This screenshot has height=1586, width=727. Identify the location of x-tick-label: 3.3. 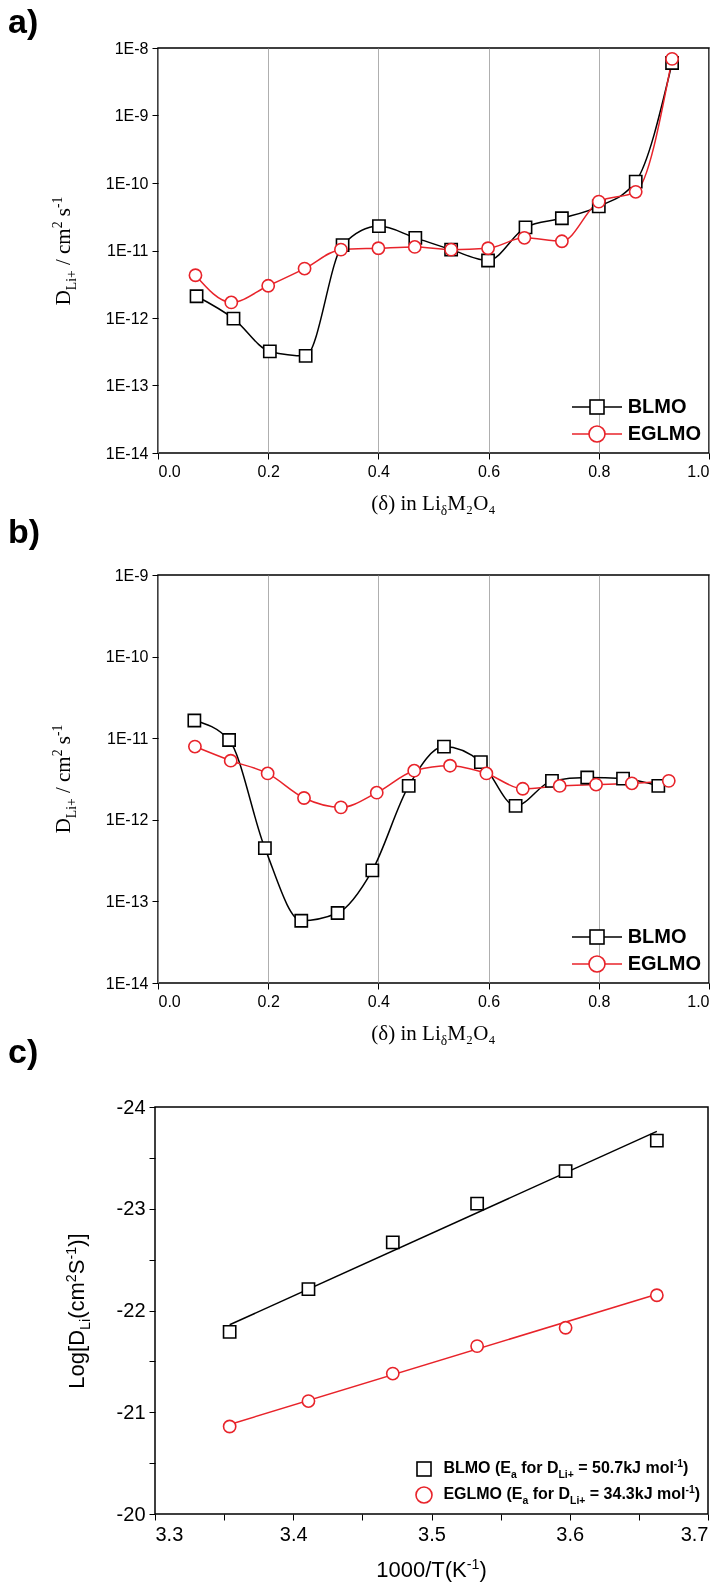
(169, 1533).